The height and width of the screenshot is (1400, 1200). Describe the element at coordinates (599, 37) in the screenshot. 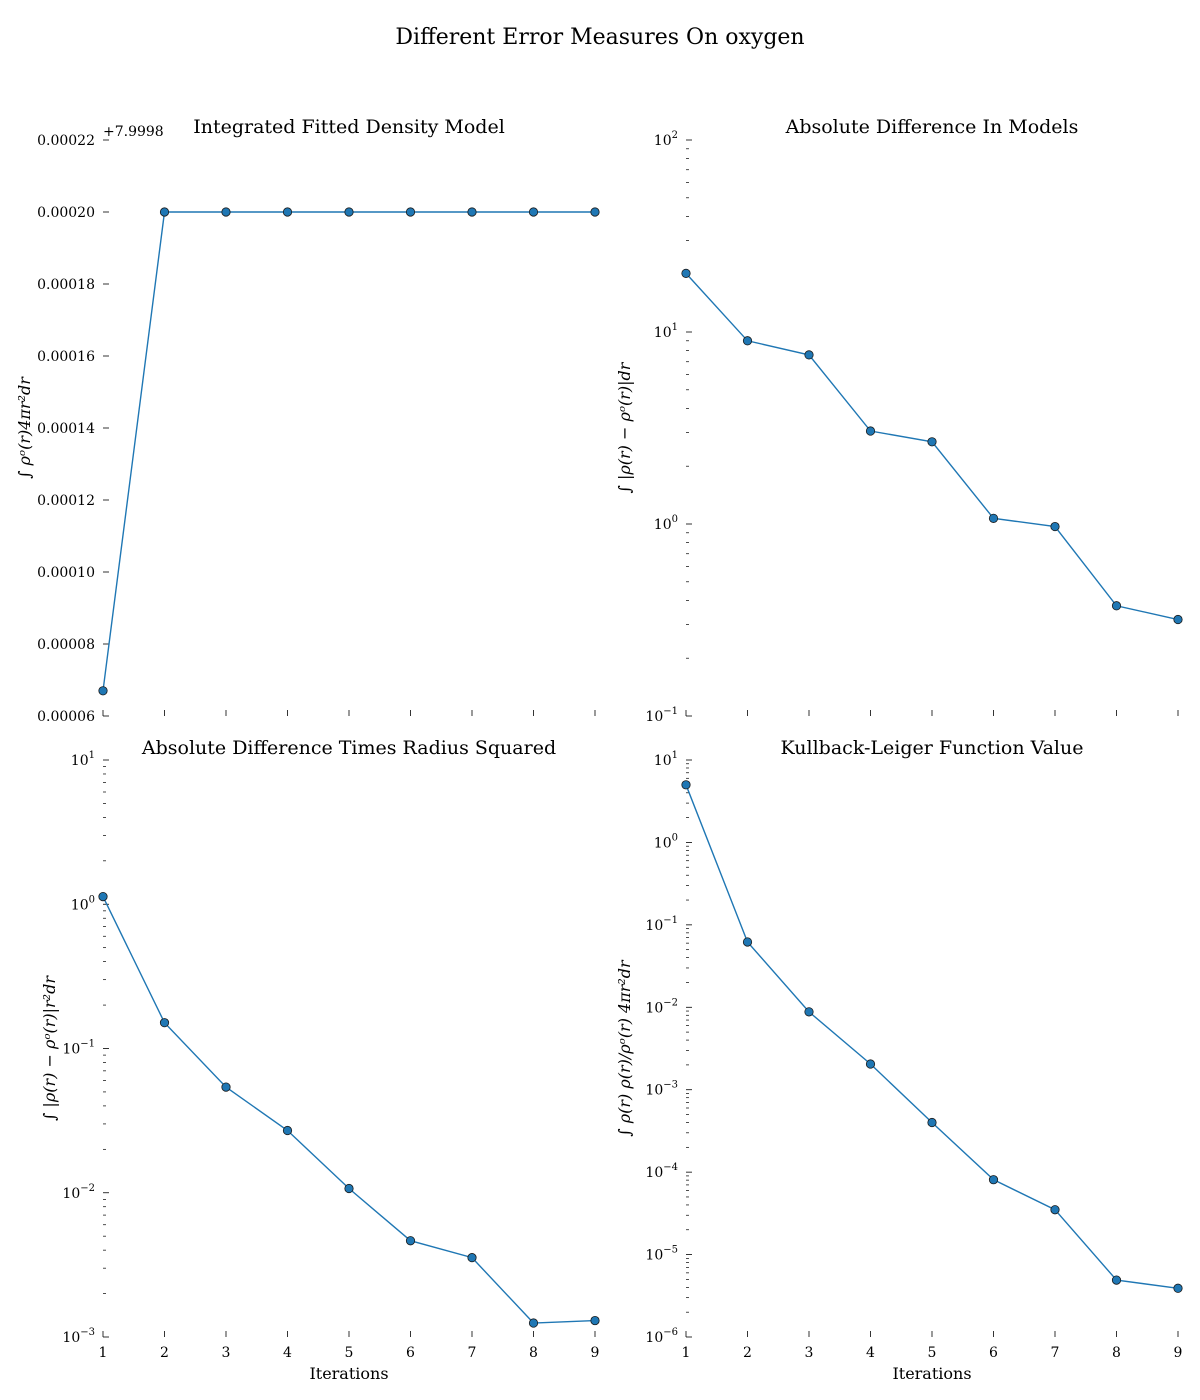

I see `figure-title: Different Error Measures On oxygen` at that location.